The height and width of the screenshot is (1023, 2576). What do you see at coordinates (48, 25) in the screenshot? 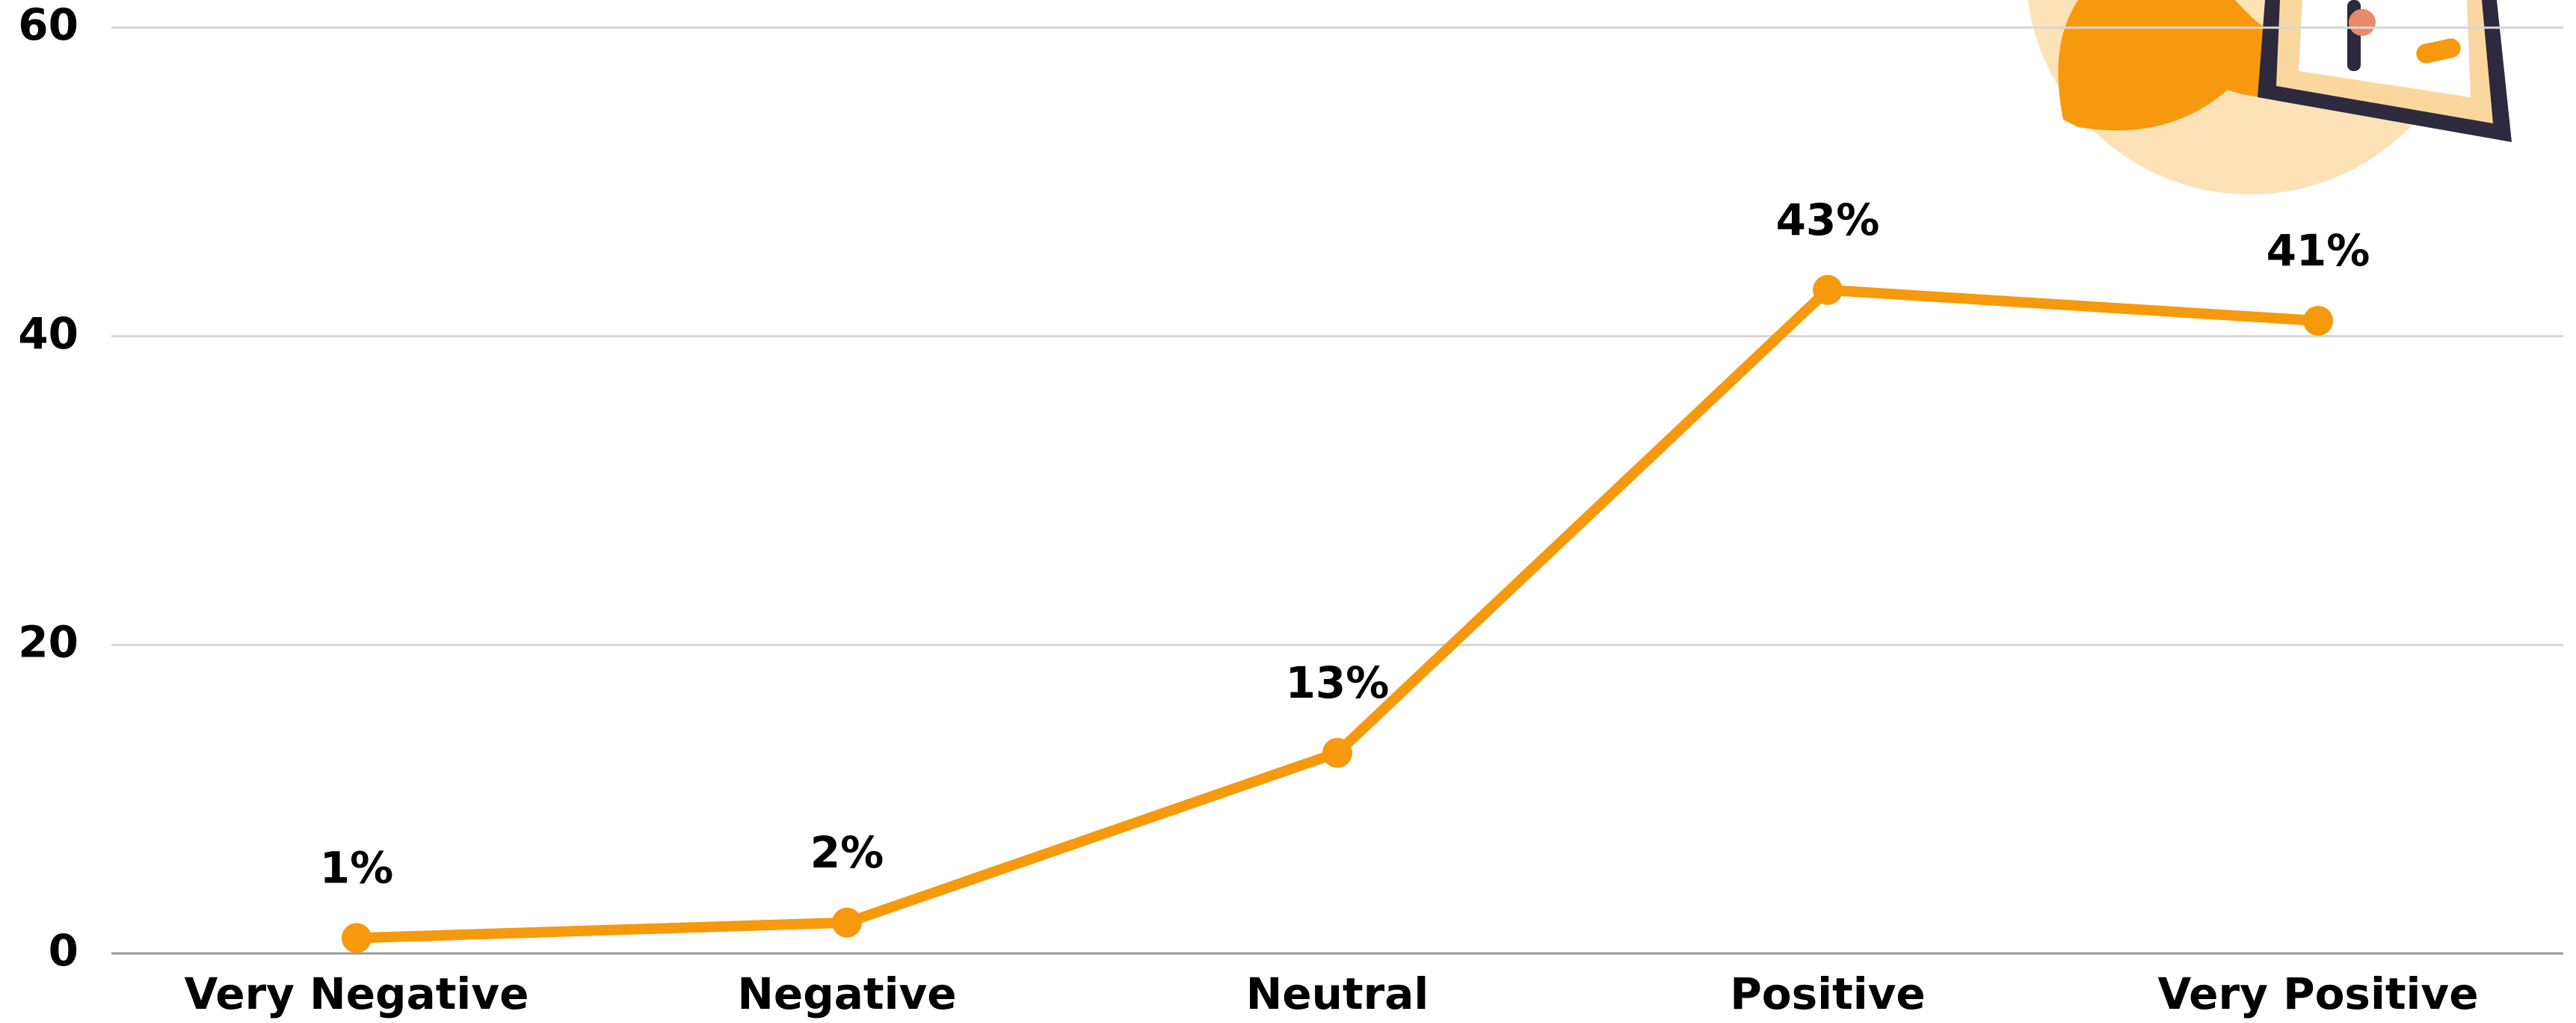
I see `y-tick-label: 60` at bounding box center [48, 25].